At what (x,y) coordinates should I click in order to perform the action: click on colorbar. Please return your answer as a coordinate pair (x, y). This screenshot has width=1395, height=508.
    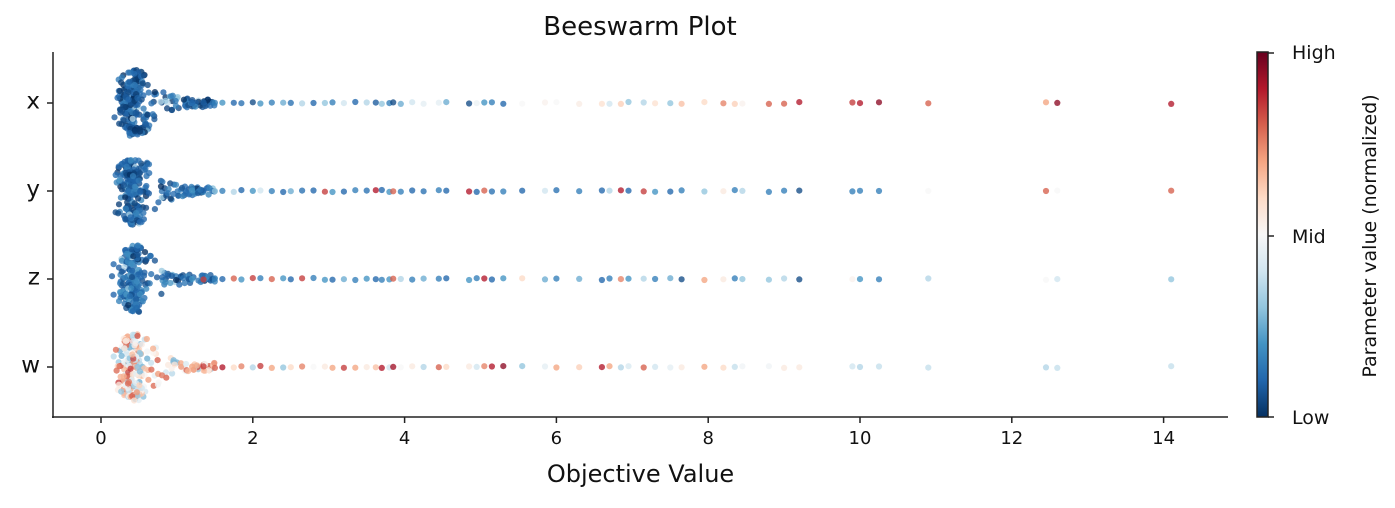
    Looking at the image, I should click on (1262, 234).